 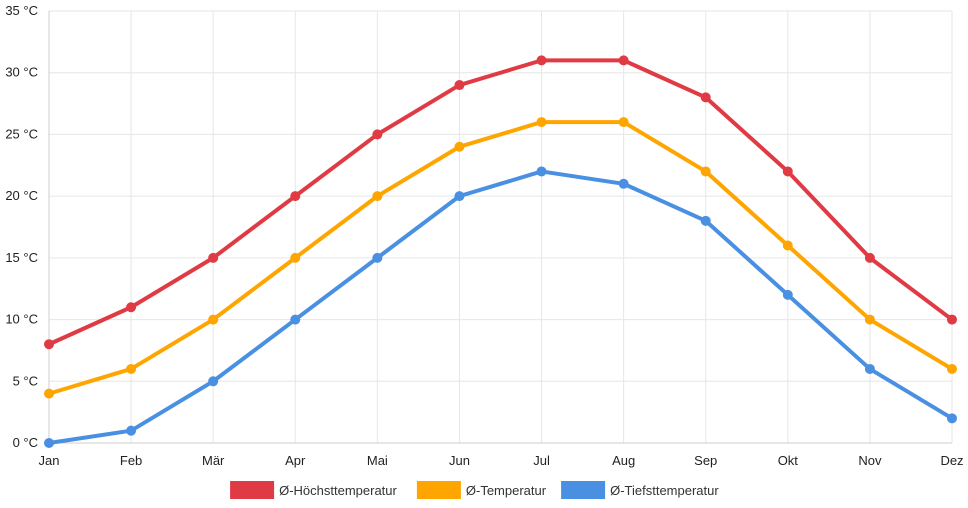 What do you see at coordinates (541, 460) in the screenshot?
I see `x-tick-label: Jul` at bounding box center [541, 460].